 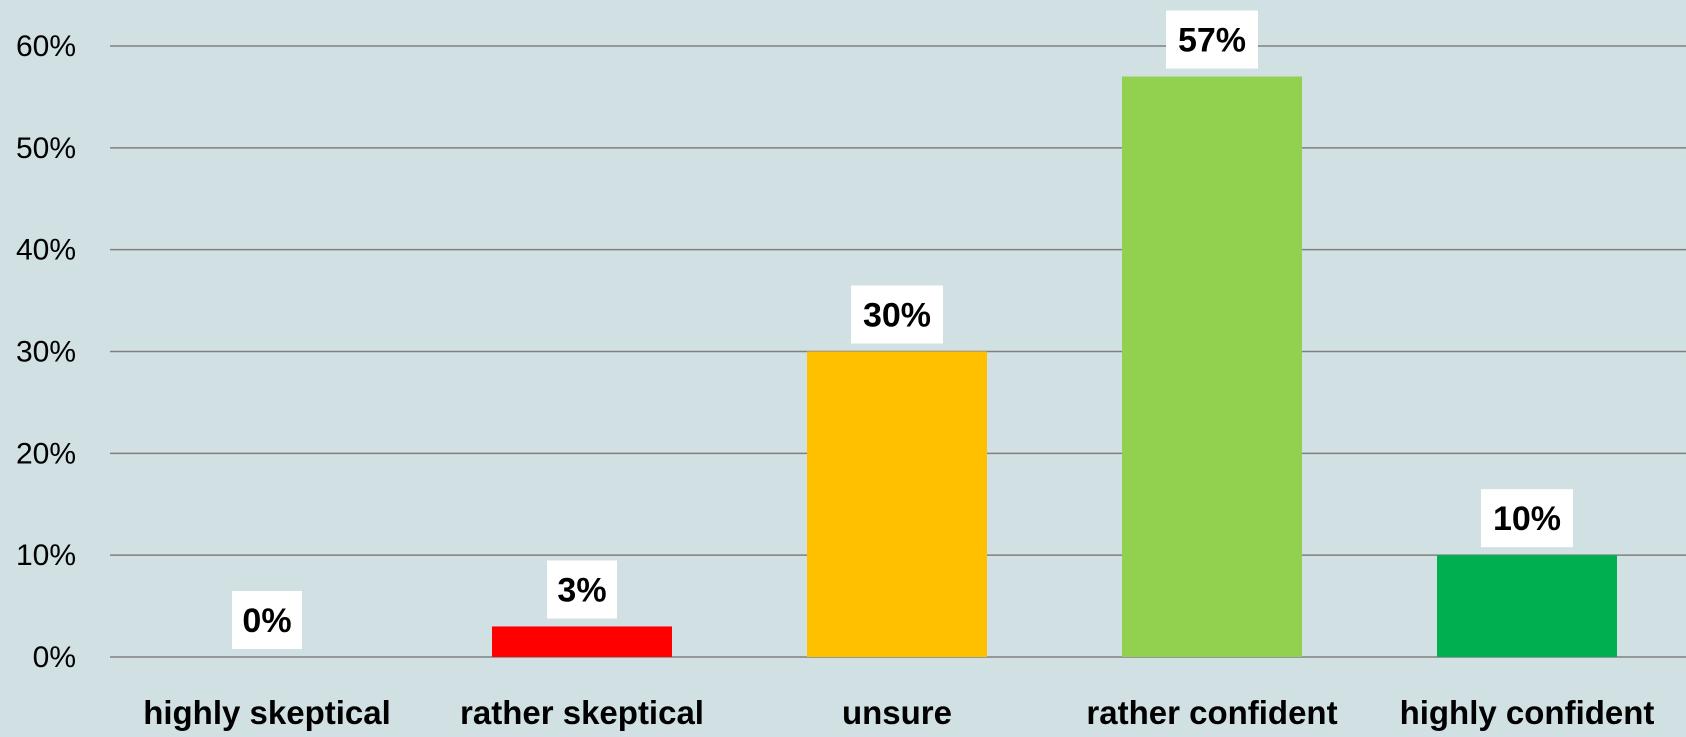 I want to click on bar-rather-skeptical, so click(x=582, y=641).